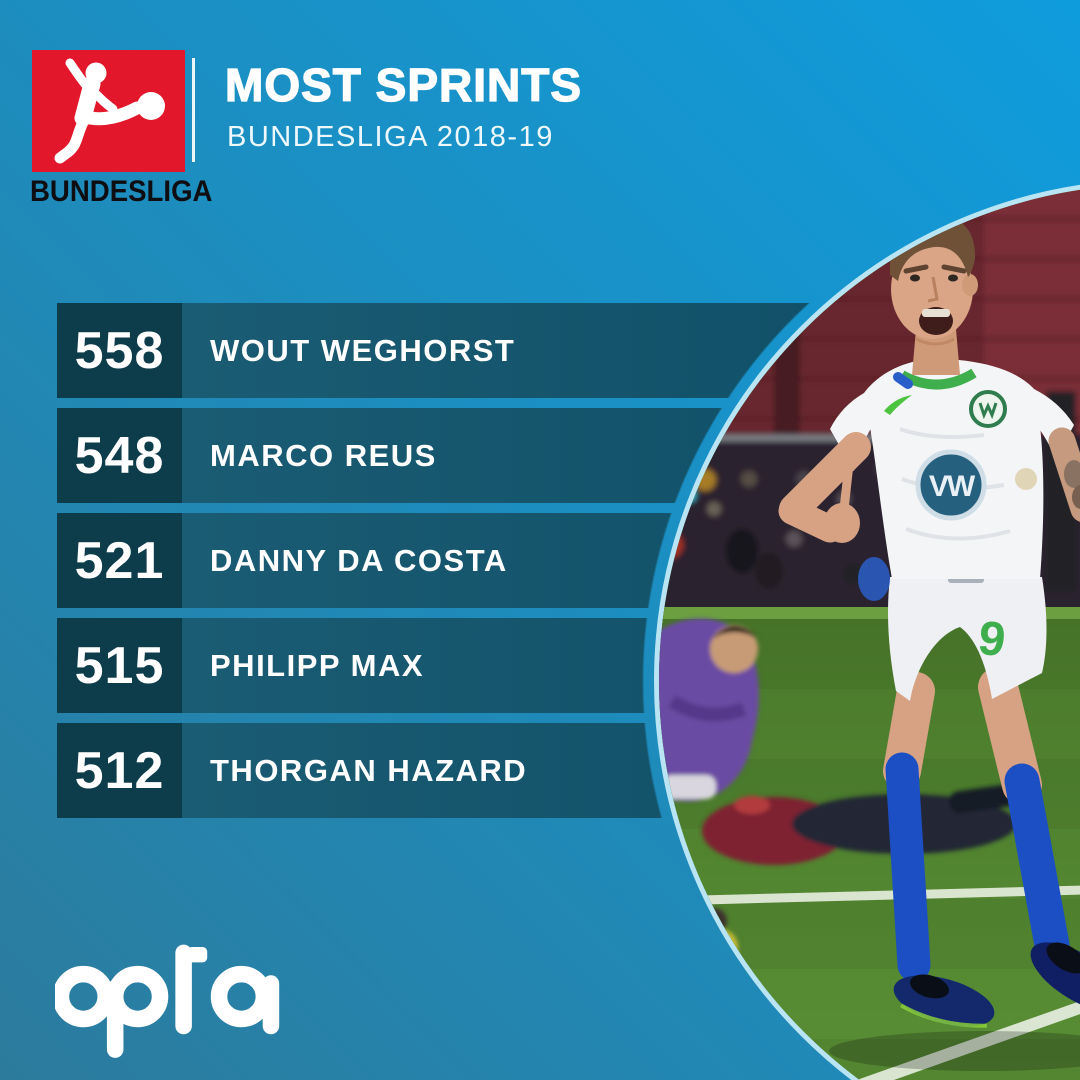  What do you see at coordinates (991, 640) in the screenshot?
I see `shorts-number: 9` at bounding box center [991, 640].